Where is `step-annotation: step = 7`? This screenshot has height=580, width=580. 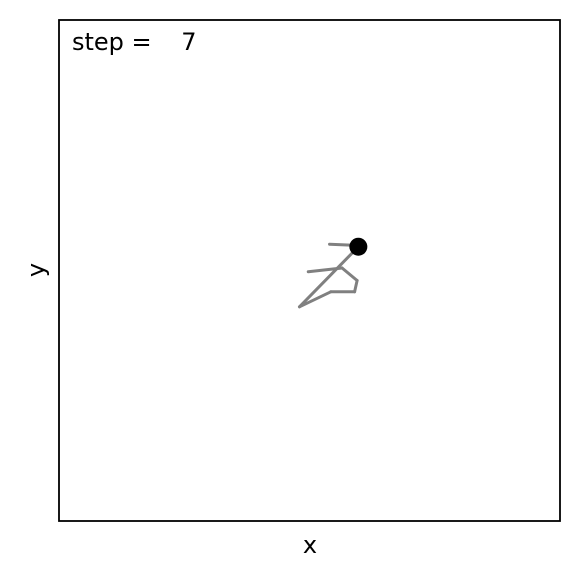
step-annotation: step = 7 is located at coordinates (134, 42).